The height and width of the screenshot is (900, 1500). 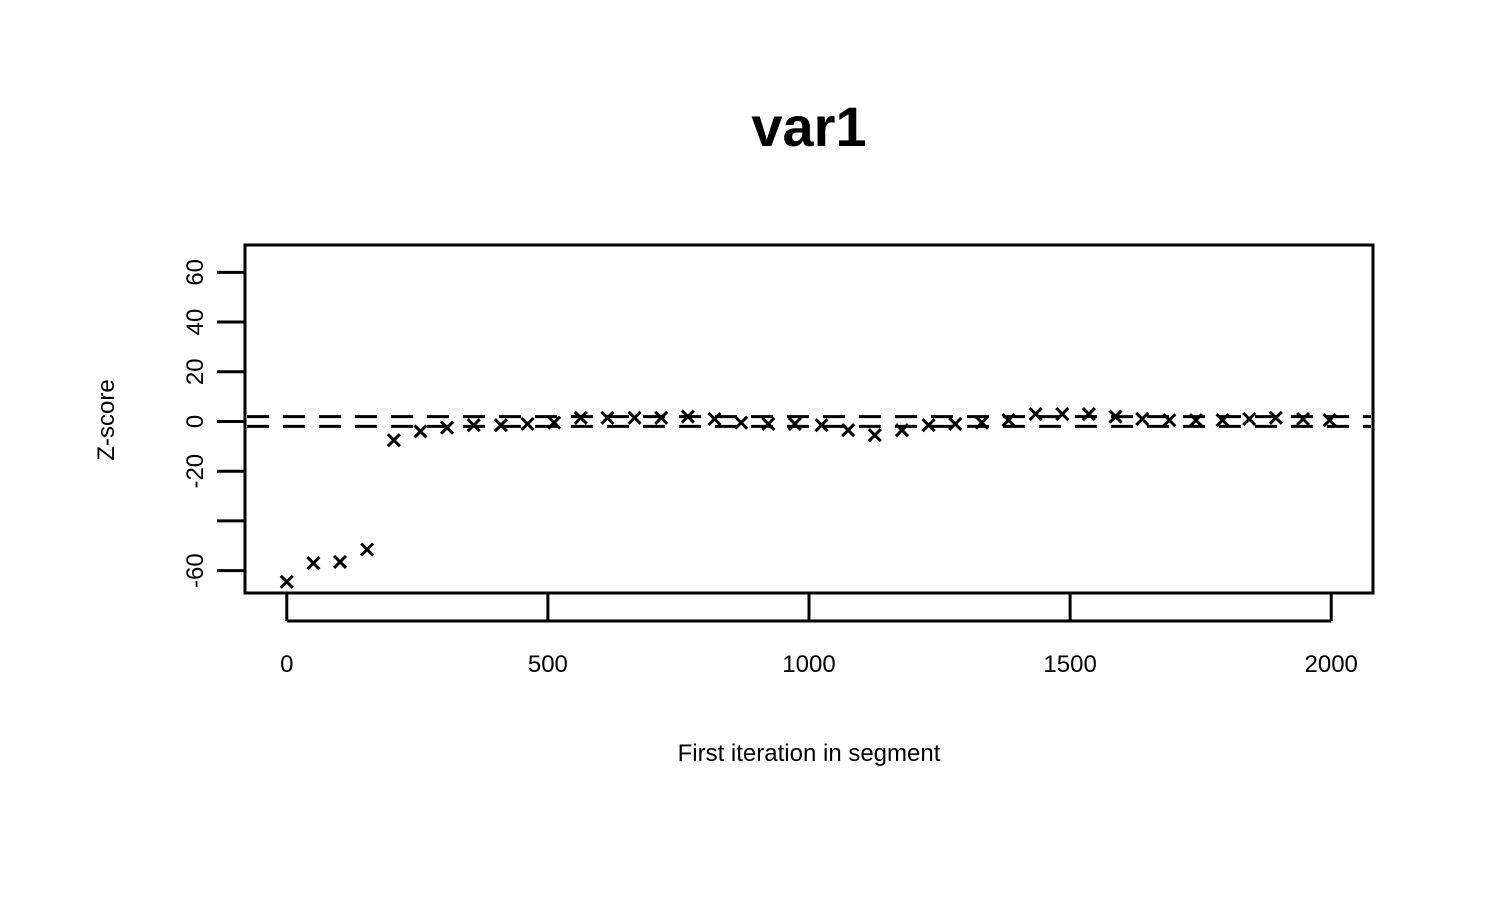 What do you see at coordinates (1331, 664) in the screenshot?
I see `x-tick-label: 2000` at bounding box center [1331, 664].